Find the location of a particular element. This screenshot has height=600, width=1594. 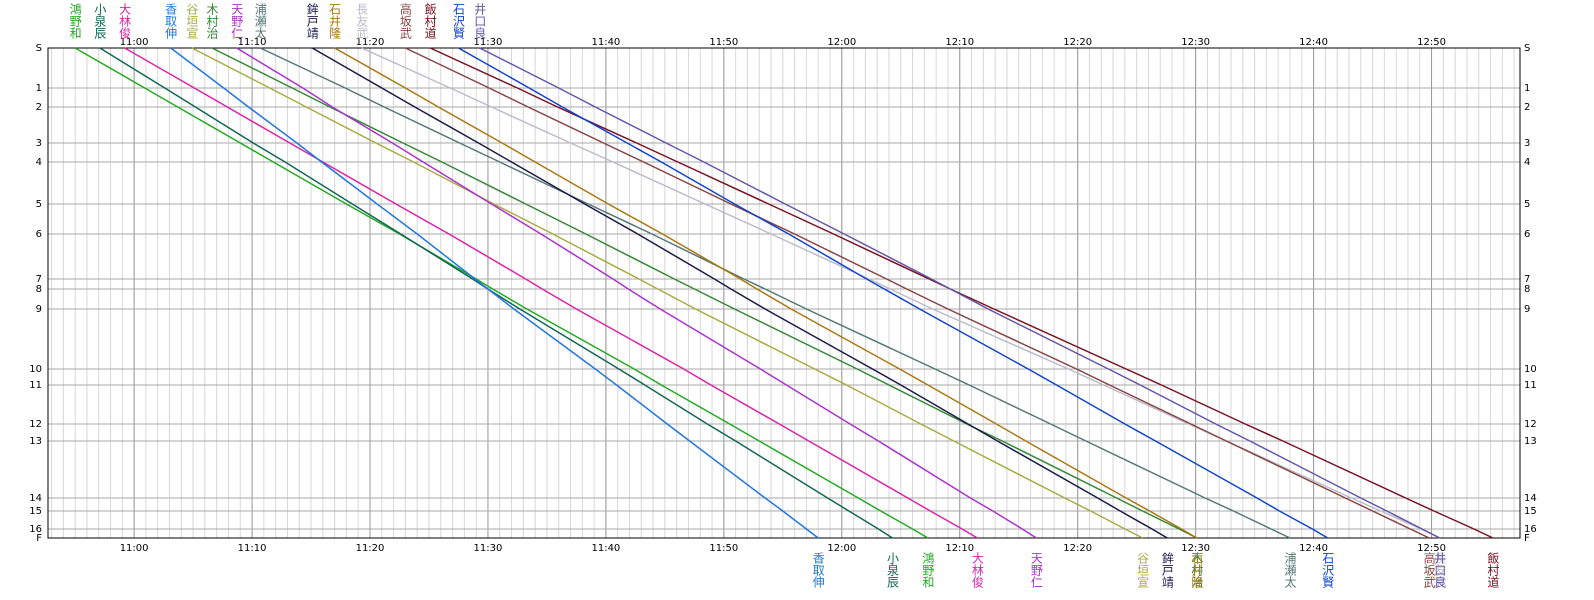

x-tick-label: 11:50 is located at coordinates (723, 42).